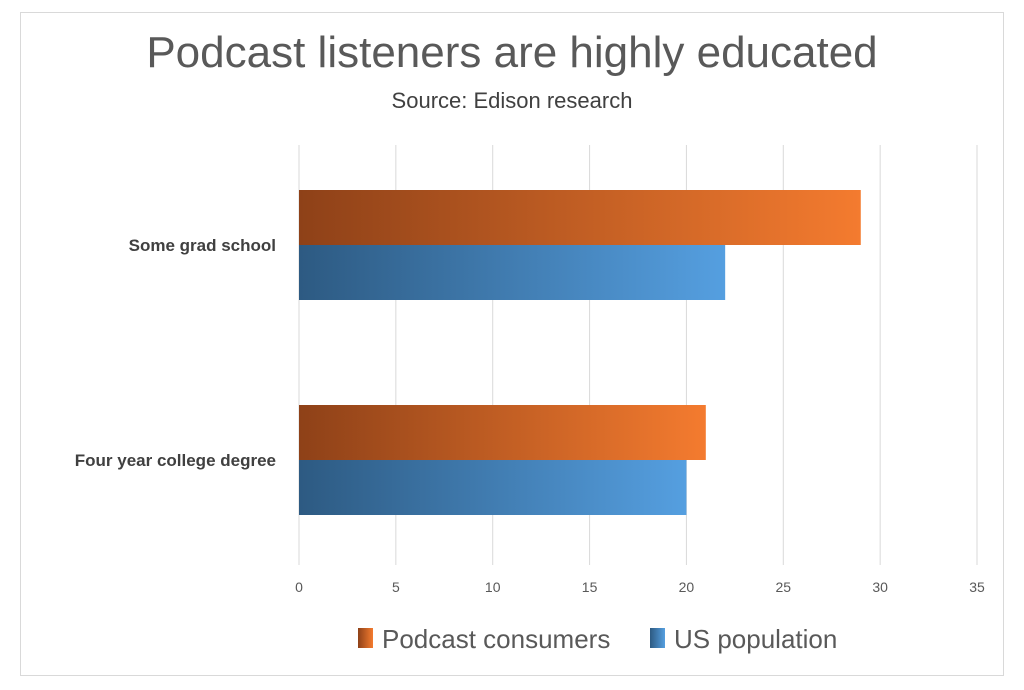  What do you see at coordinates (175, 460) in the screenshot?
I see `category-label: Four year college degree` at bounding box center [175, 460].